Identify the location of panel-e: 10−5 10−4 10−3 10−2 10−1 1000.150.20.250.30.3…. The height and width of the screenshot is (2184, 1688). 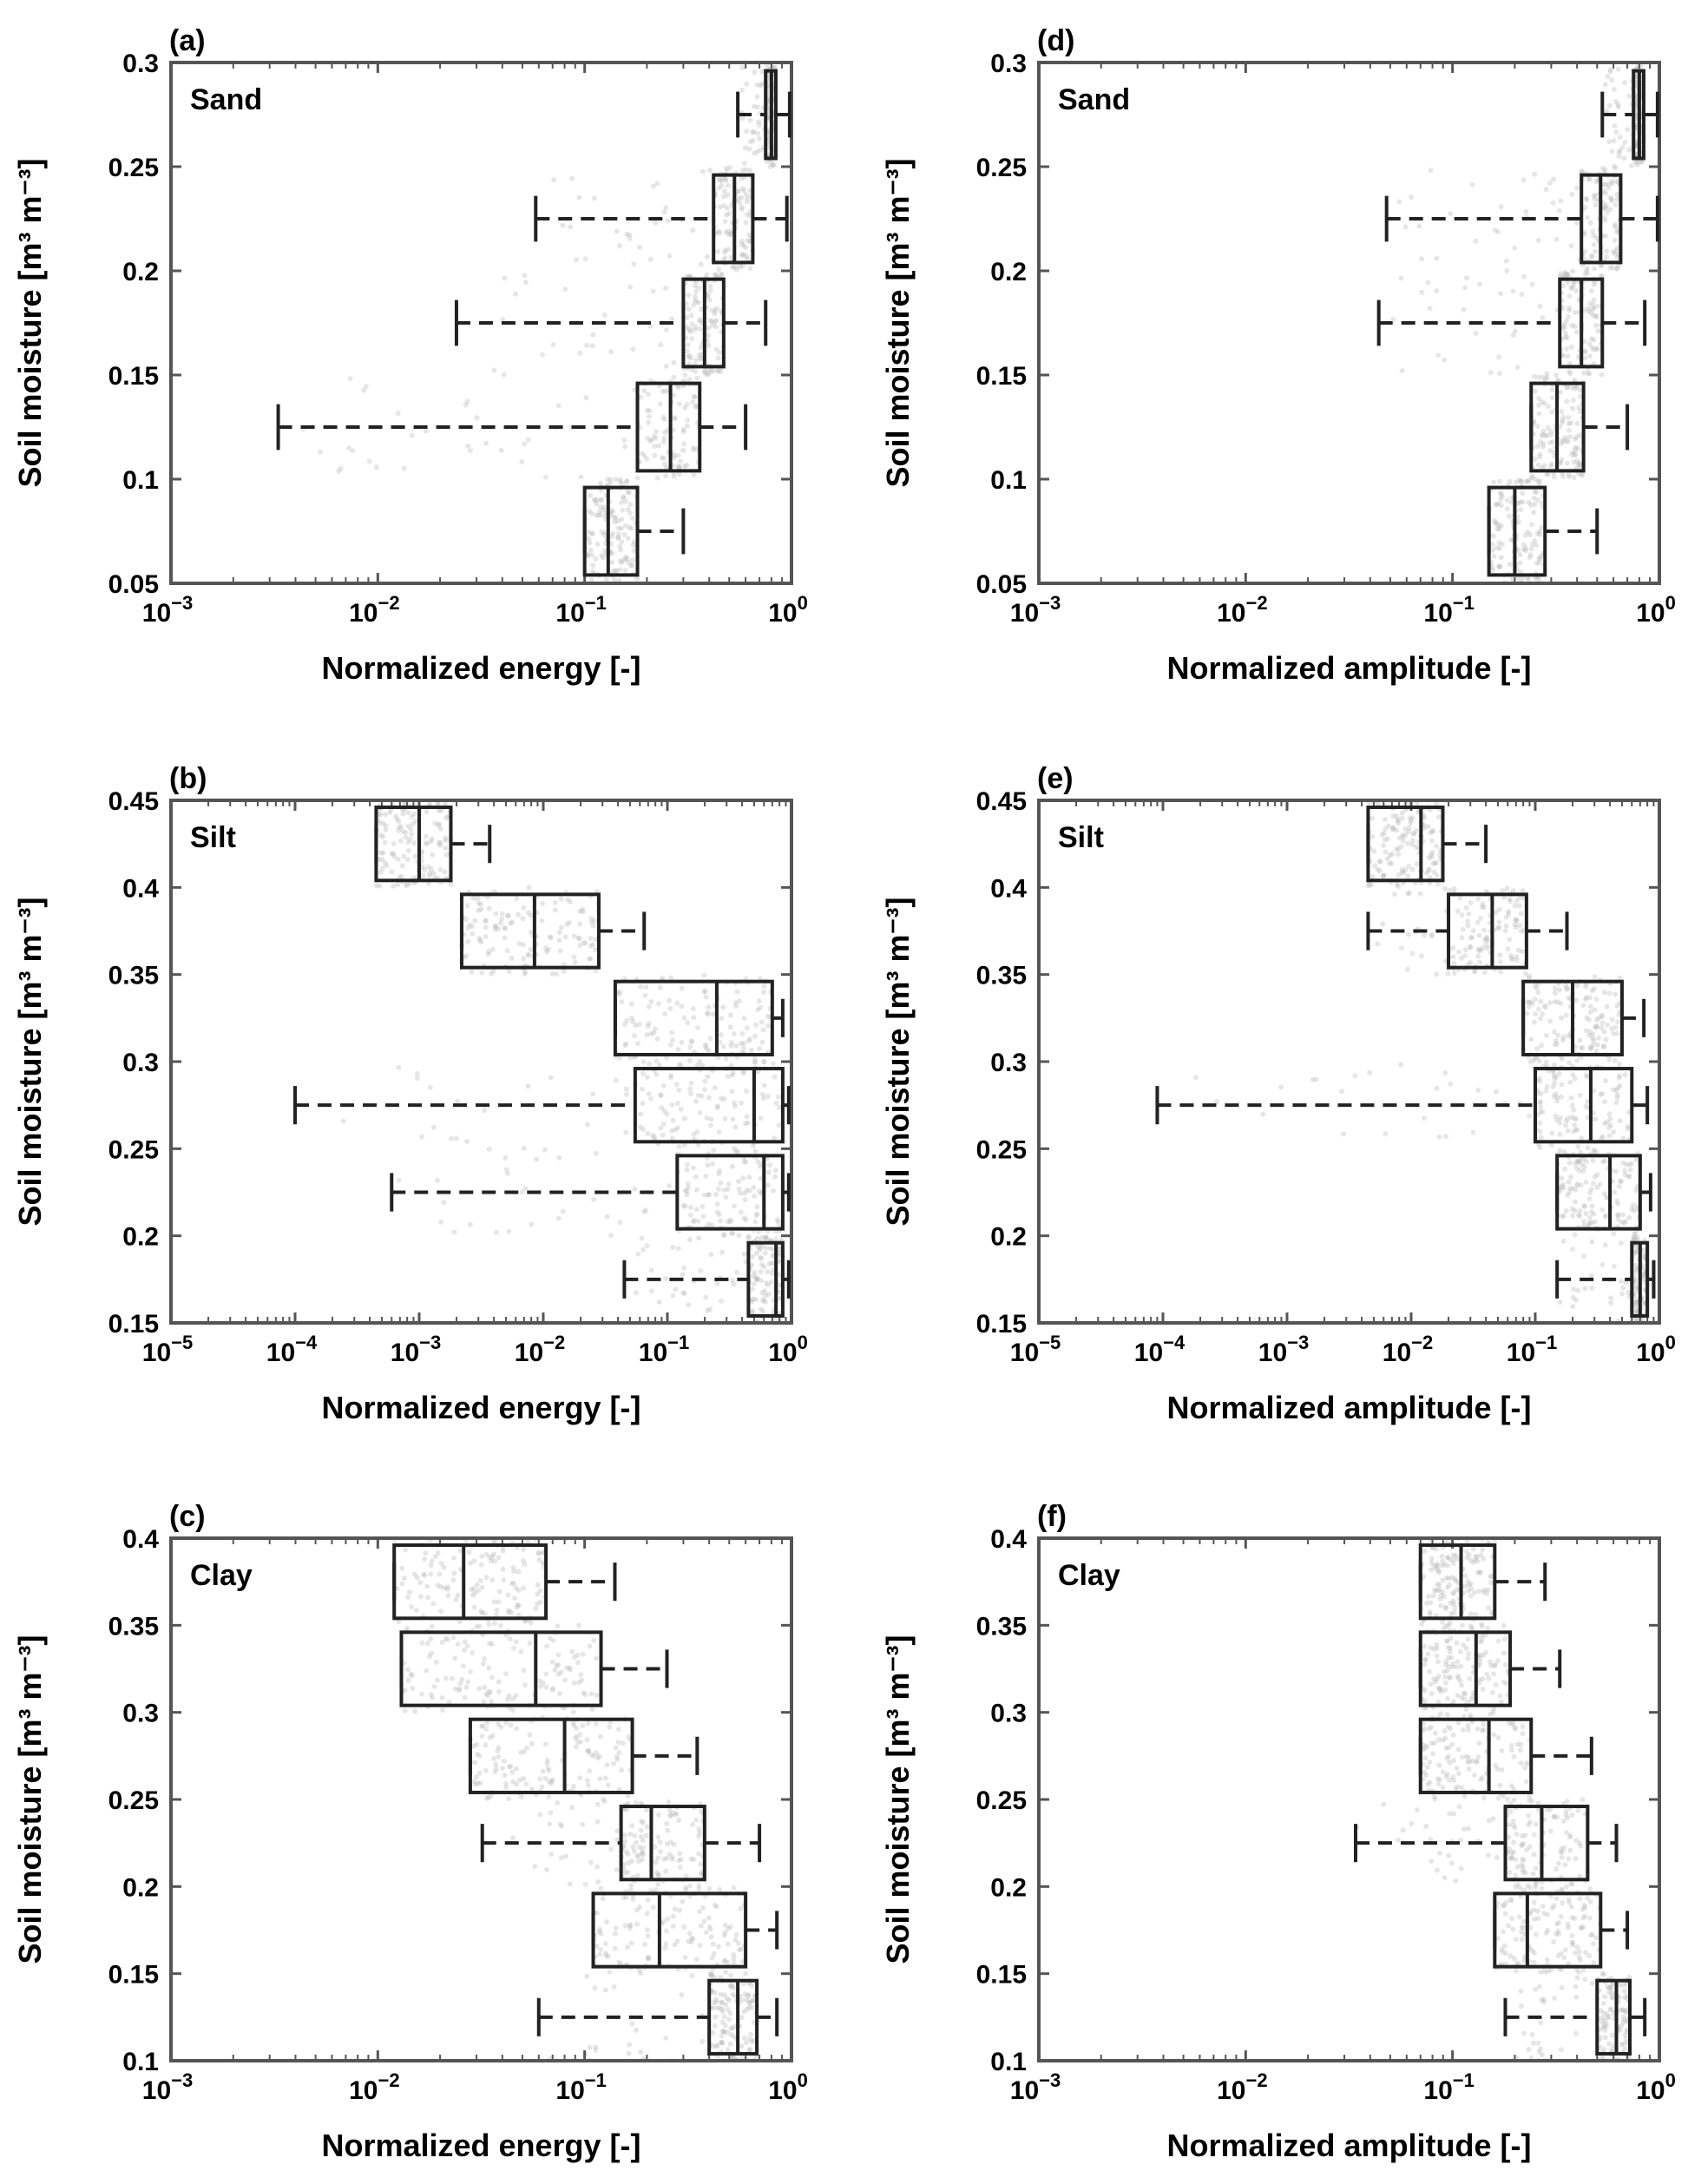
(1278, 1093).